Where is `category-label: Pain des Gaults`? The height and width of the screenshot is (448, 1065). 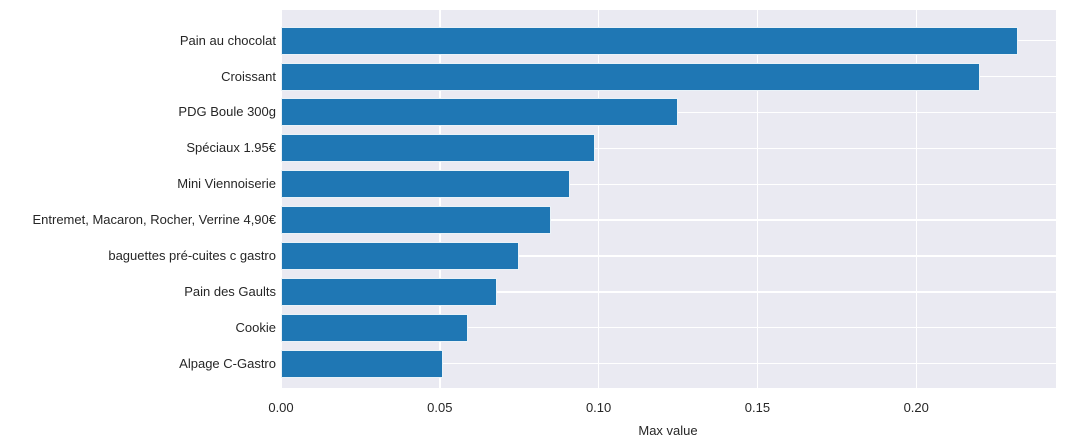
category-label: Pain des Gaults is located at coordinates (230, 291).